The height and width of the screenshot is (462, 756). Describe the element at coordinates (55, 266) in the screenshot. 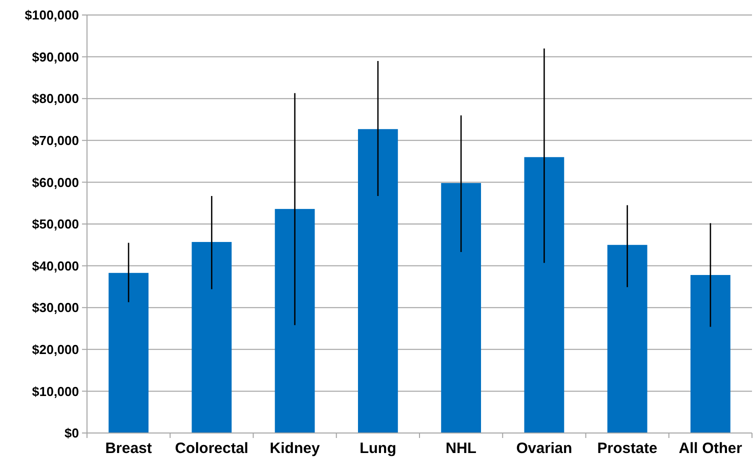

I see `y-tick-label: $40,000` at that location.